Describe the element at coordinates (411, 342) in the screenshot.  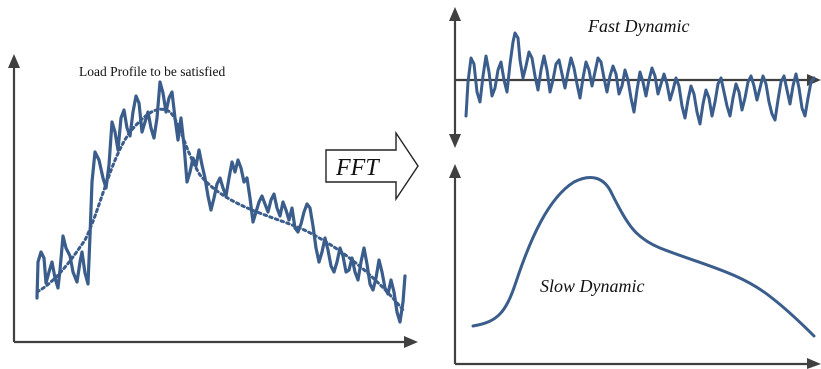
I see `load-profile-x-arrowhead-icon` at that location.